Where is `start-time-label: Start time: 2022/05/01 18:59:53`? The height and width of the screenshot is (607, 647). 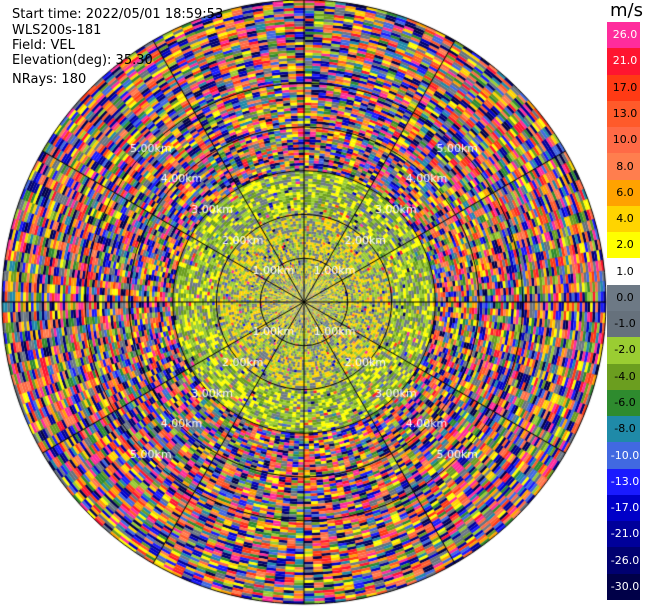
start-time-label: Start time: 2022/05/01 18:59:53 is located at coordinates (118, 14).